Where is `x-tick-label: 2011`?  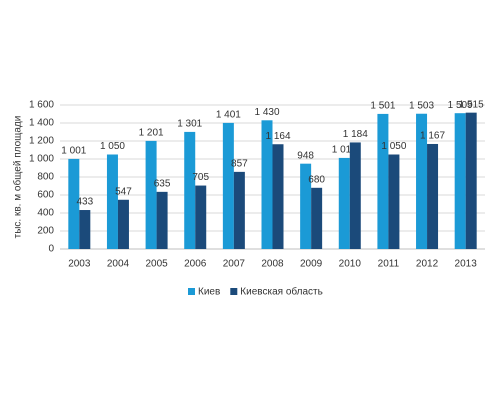
x-tick-label: 2011 is located at coordinates (389, 264).